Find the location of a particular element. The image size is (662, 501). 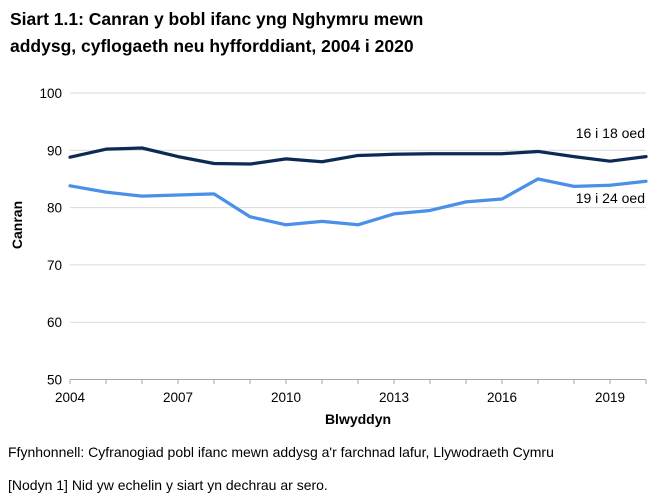

y-tick-label-70: 70 is located at coordinates (54, 265).